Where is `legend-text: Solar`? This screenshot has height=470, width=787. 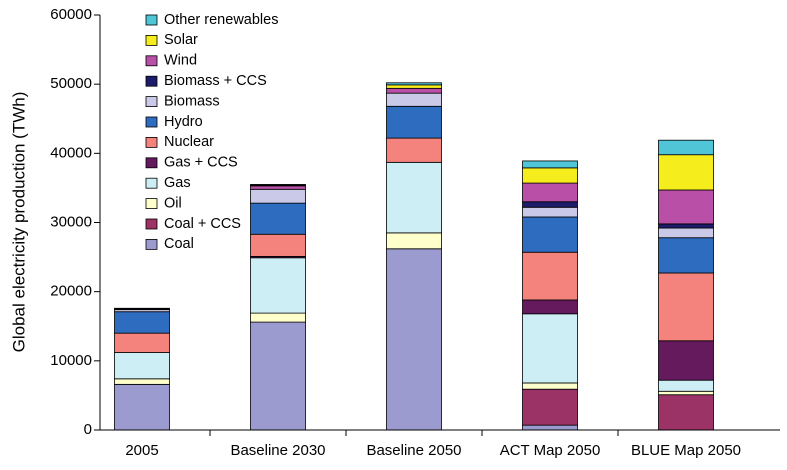
legend-text: Solar is located at coordinates (181, 40).